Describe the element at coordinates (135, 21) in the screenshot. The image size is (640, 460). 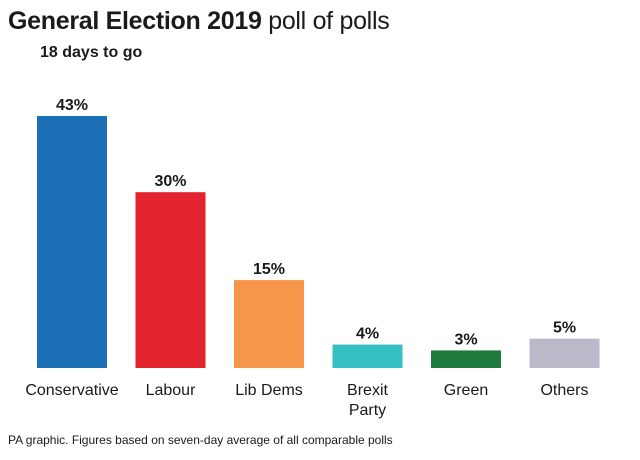
I see `chart-title-bold: General Election 2019` at that location.